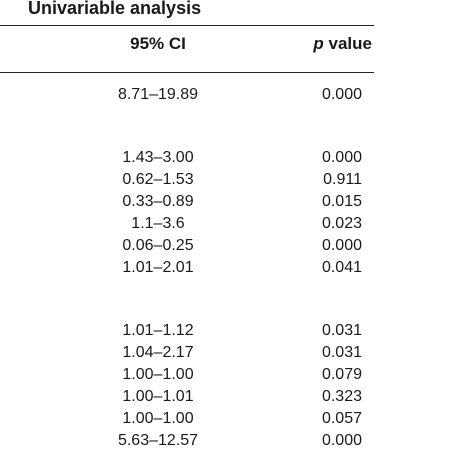 The width and height of the screenshot is (474, 474). What do you see at coordinates (158, 267) in the screenshot?
I see `ci-cell: 1.01–2.01` at bounding box center [158, 267].